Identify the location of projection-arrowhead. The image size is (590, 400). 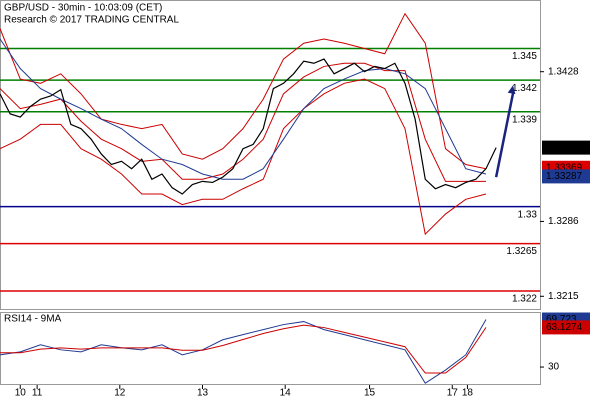
(511, 90).